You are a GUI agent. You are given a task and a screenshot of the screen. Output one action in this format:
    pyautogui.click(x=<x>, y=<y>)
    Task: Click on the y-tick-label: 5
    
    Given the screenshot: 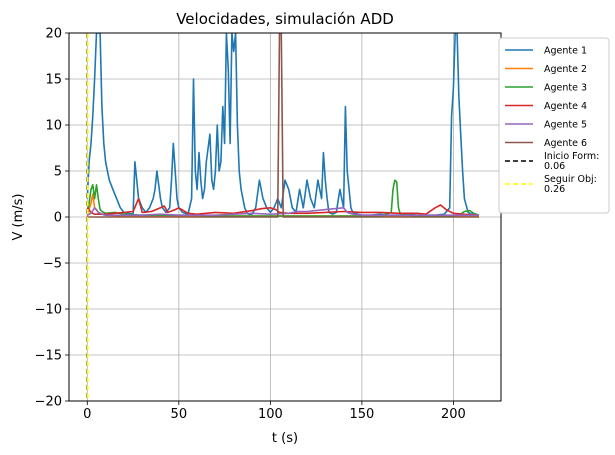 What is the action you would take?
    pyautogui.click(x=58, y=172)
    